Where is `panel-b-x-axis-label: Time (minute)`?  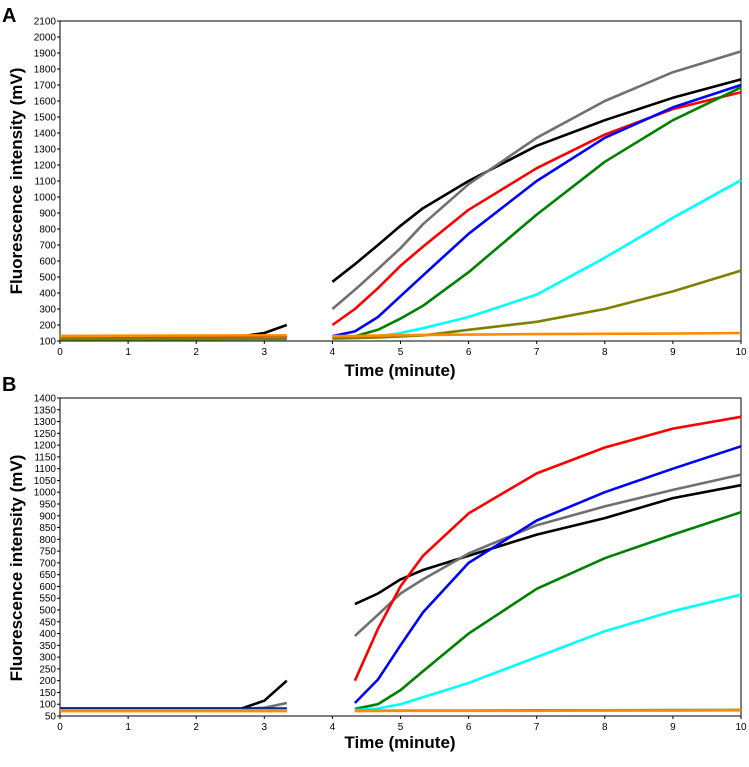
panel-b-x-axis-label: Time (minute) is located at coordinates (399, 742).